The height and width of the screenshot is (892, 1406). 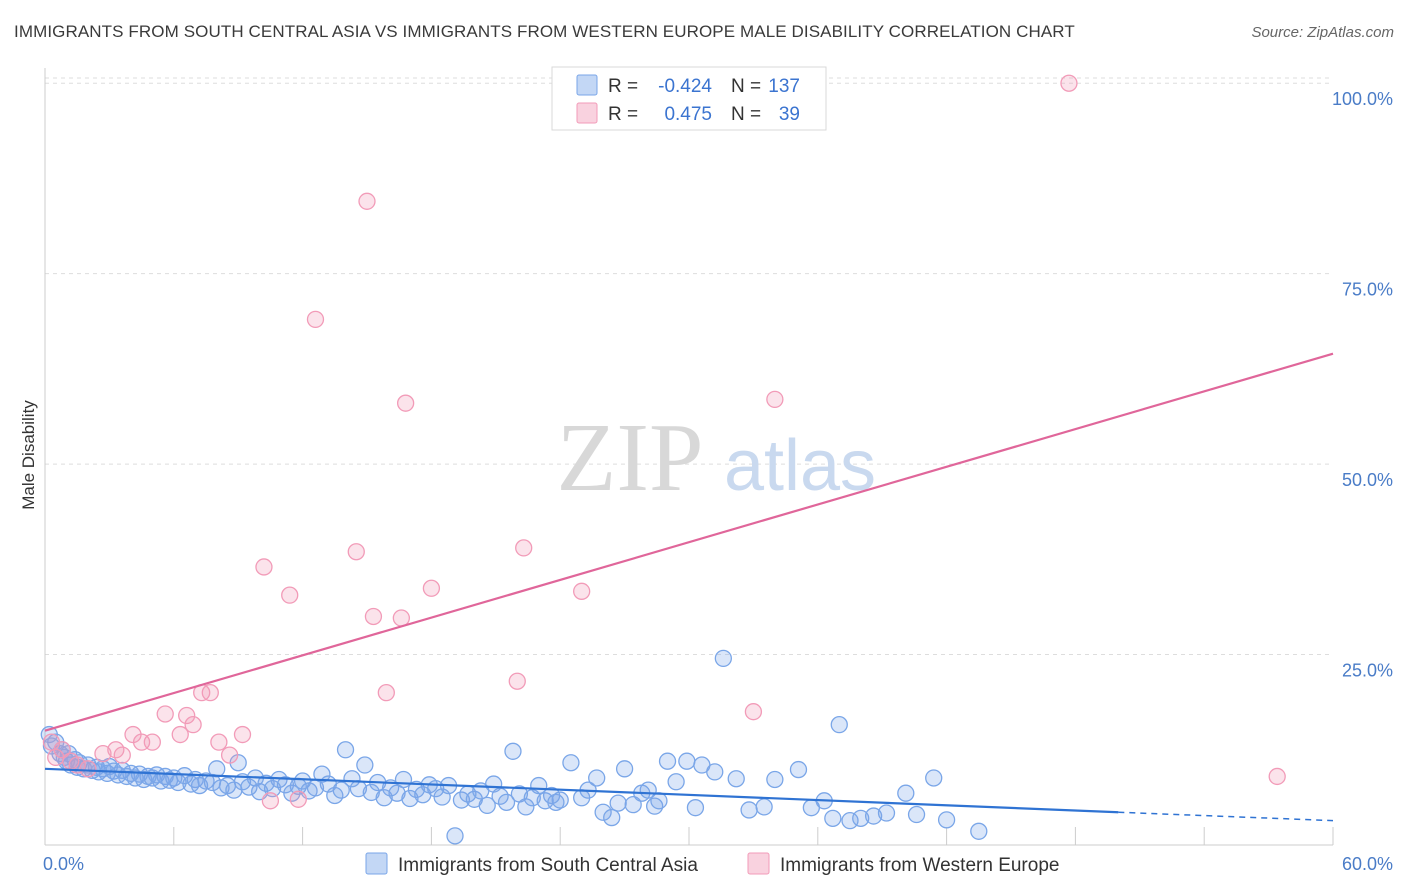 What do you see at coordinates (581, 790) in the screenshot?
I see `trend-line-blue` at bounding box center [581, 790].